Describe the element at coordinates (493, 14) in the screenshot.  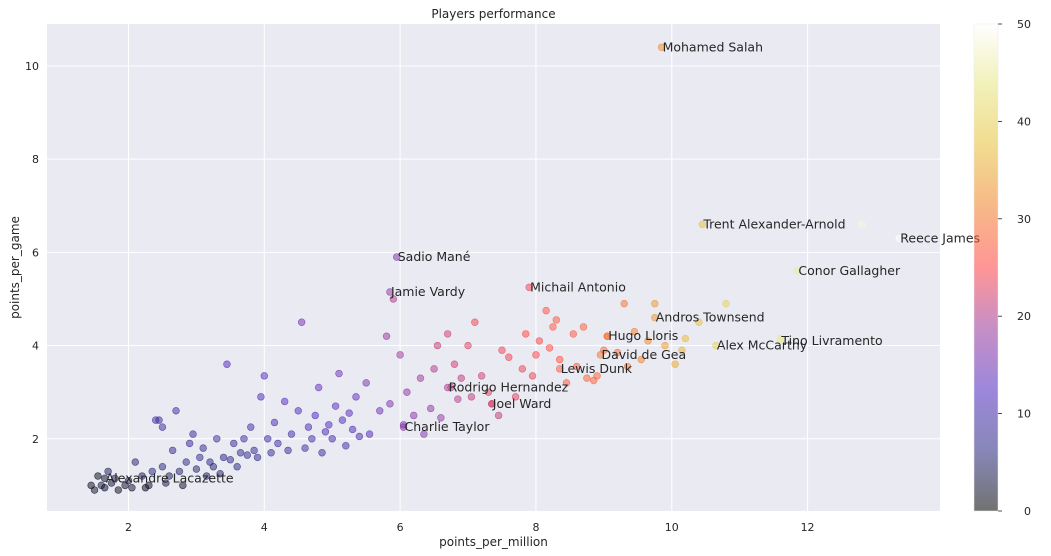
I see `chart-title: Players performance` at that location.